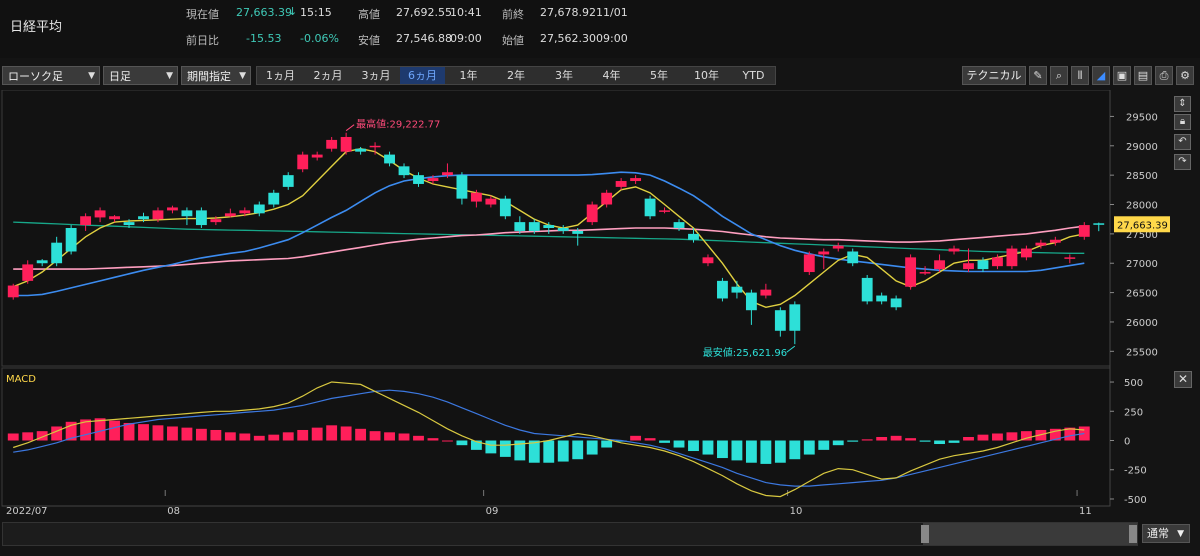 The height and width of the screenshot is (556, 1200). Describe the element at coordinates (1142, 206) in the screenshot. I see `y-tick-label: 28000` at that location.